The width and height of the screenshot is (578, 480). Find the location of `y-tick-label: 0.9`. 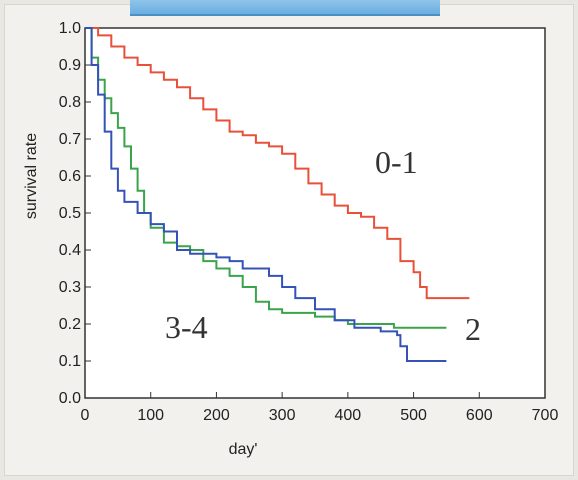

y-tick-label: 0.9 is located at coordinates (70, 65).